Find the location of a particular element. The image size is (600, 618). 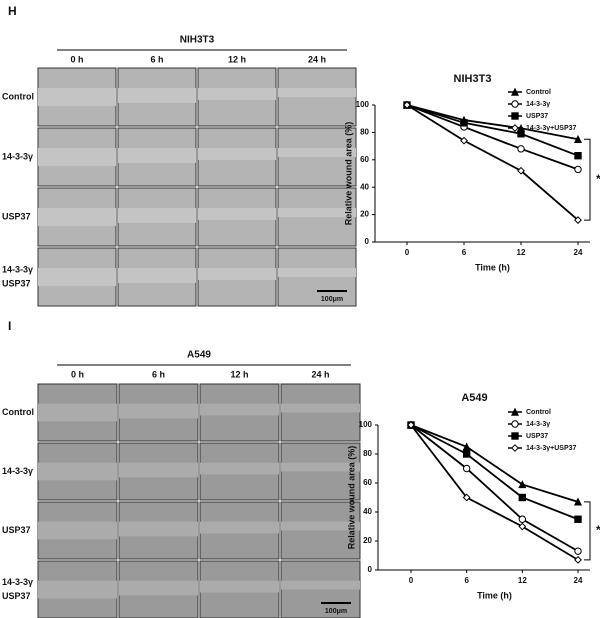

row-label: Control is located at coordinates (18, 412).